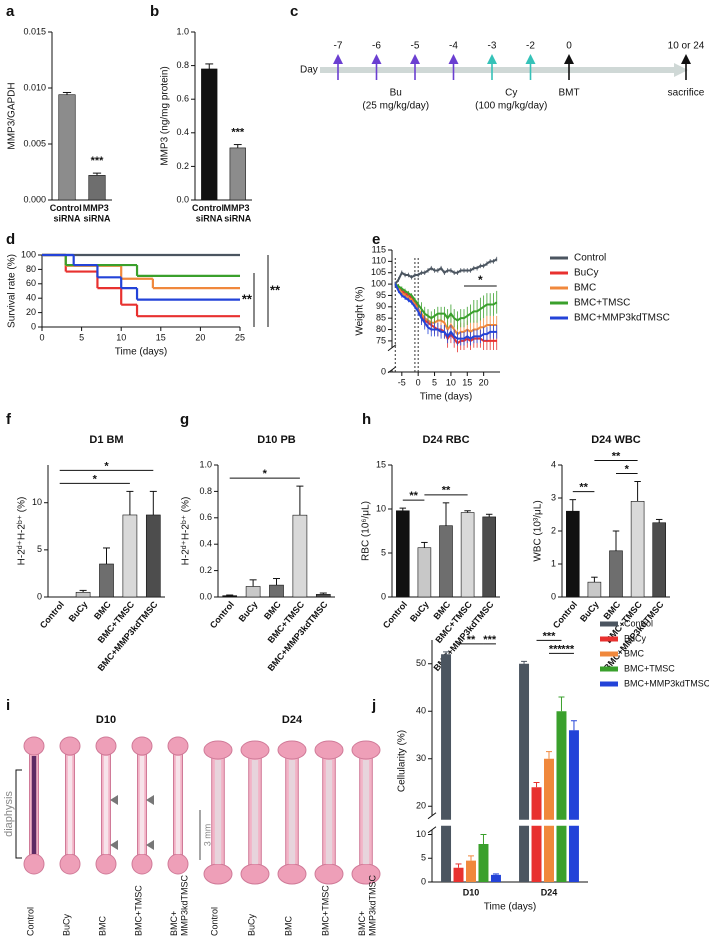 The image size is (709, 938). What do you see at coordinates (338, 46) in the screenshot?
I see `day-label: -7` at bounding box center [338, 46].